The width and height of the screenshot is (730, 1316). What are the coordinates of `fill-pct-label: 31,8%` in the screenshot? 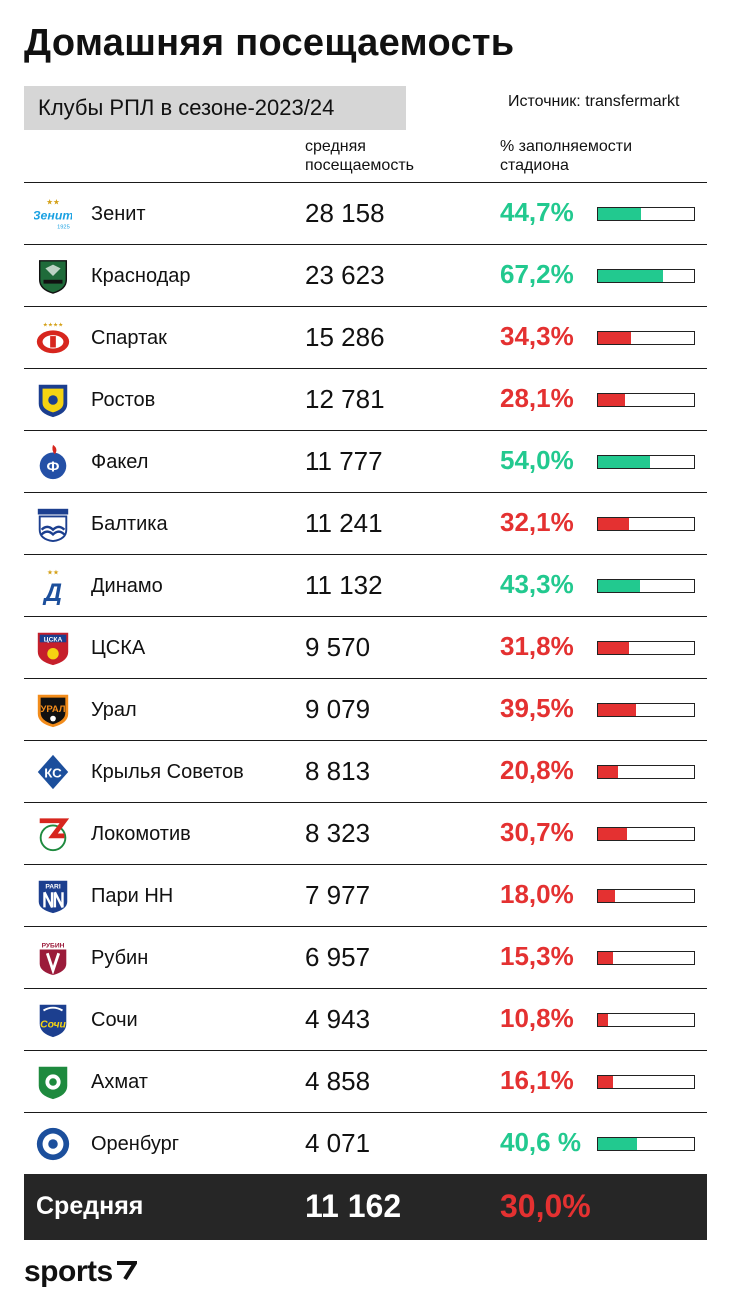 It's located at (537, 646).